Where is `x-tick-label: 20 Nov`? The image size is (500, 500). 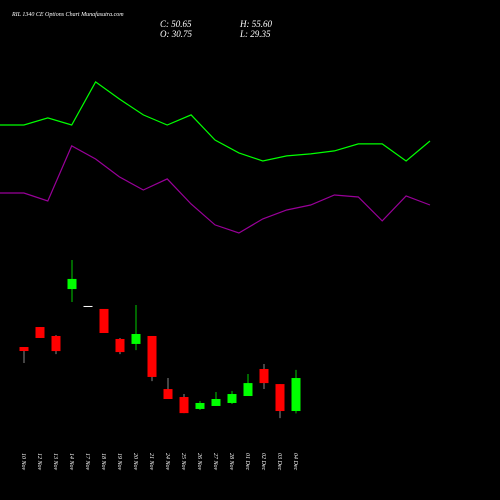 x-tick-label: 20 Nov is located at coordinates (135, 462).